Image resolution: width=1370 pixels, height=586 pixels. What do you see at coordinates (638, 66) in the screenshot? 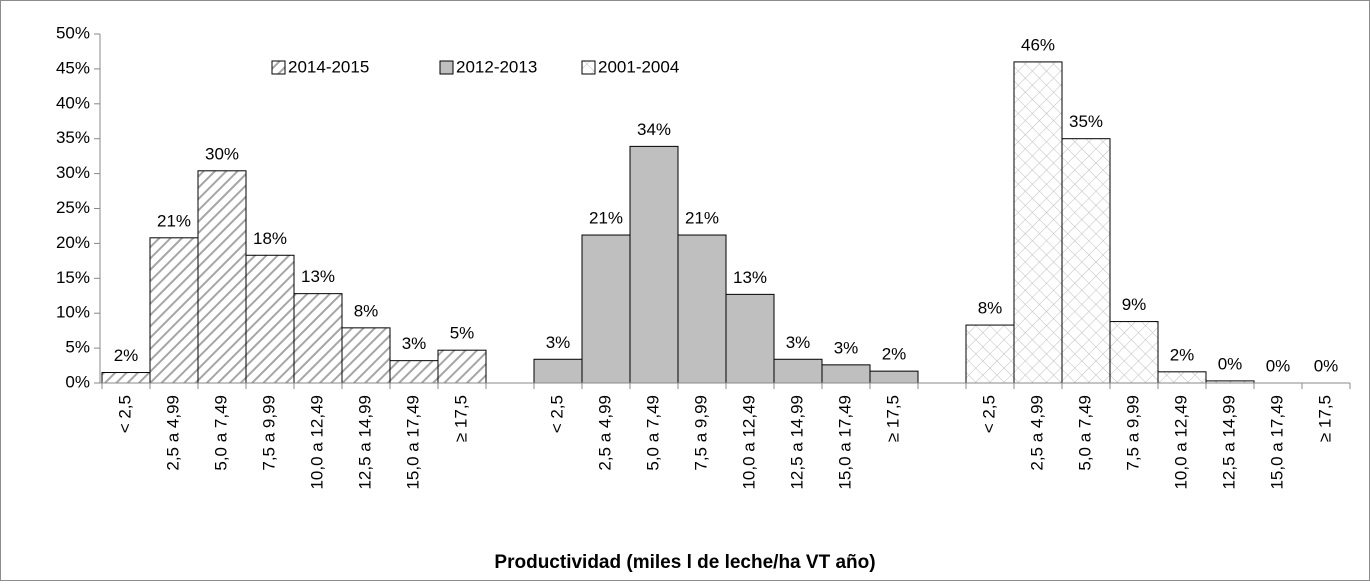
I see `legend-label: 2001-2004` at bounding box center [638, 66].